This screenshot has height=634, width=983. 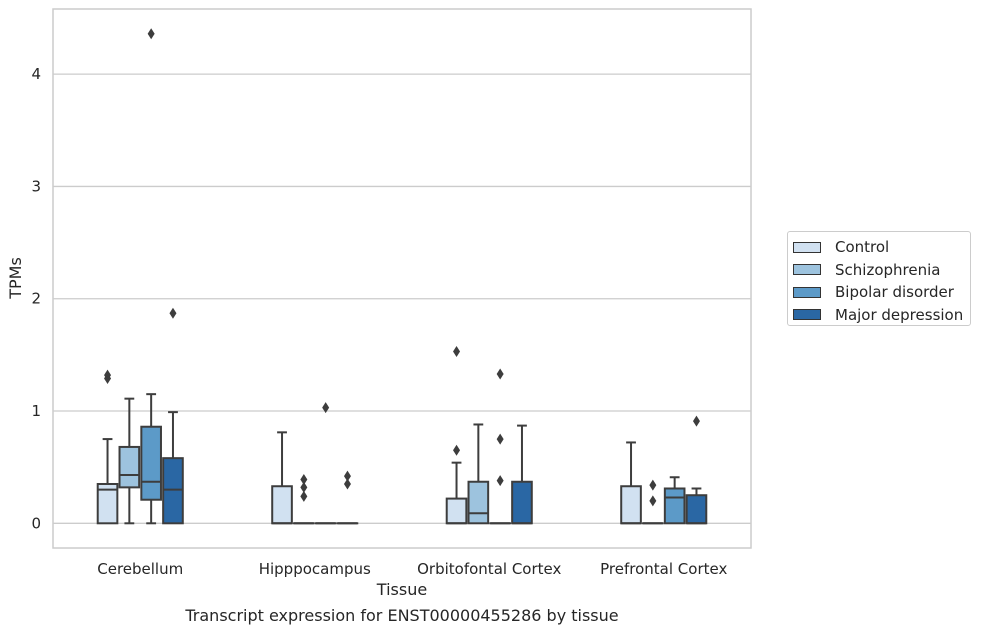 What do you see at coordinates (489, 569) in the screenshot?
I see `x-tick-label-2: Orbitofontal Cortex` at bounding box center [489, 569].